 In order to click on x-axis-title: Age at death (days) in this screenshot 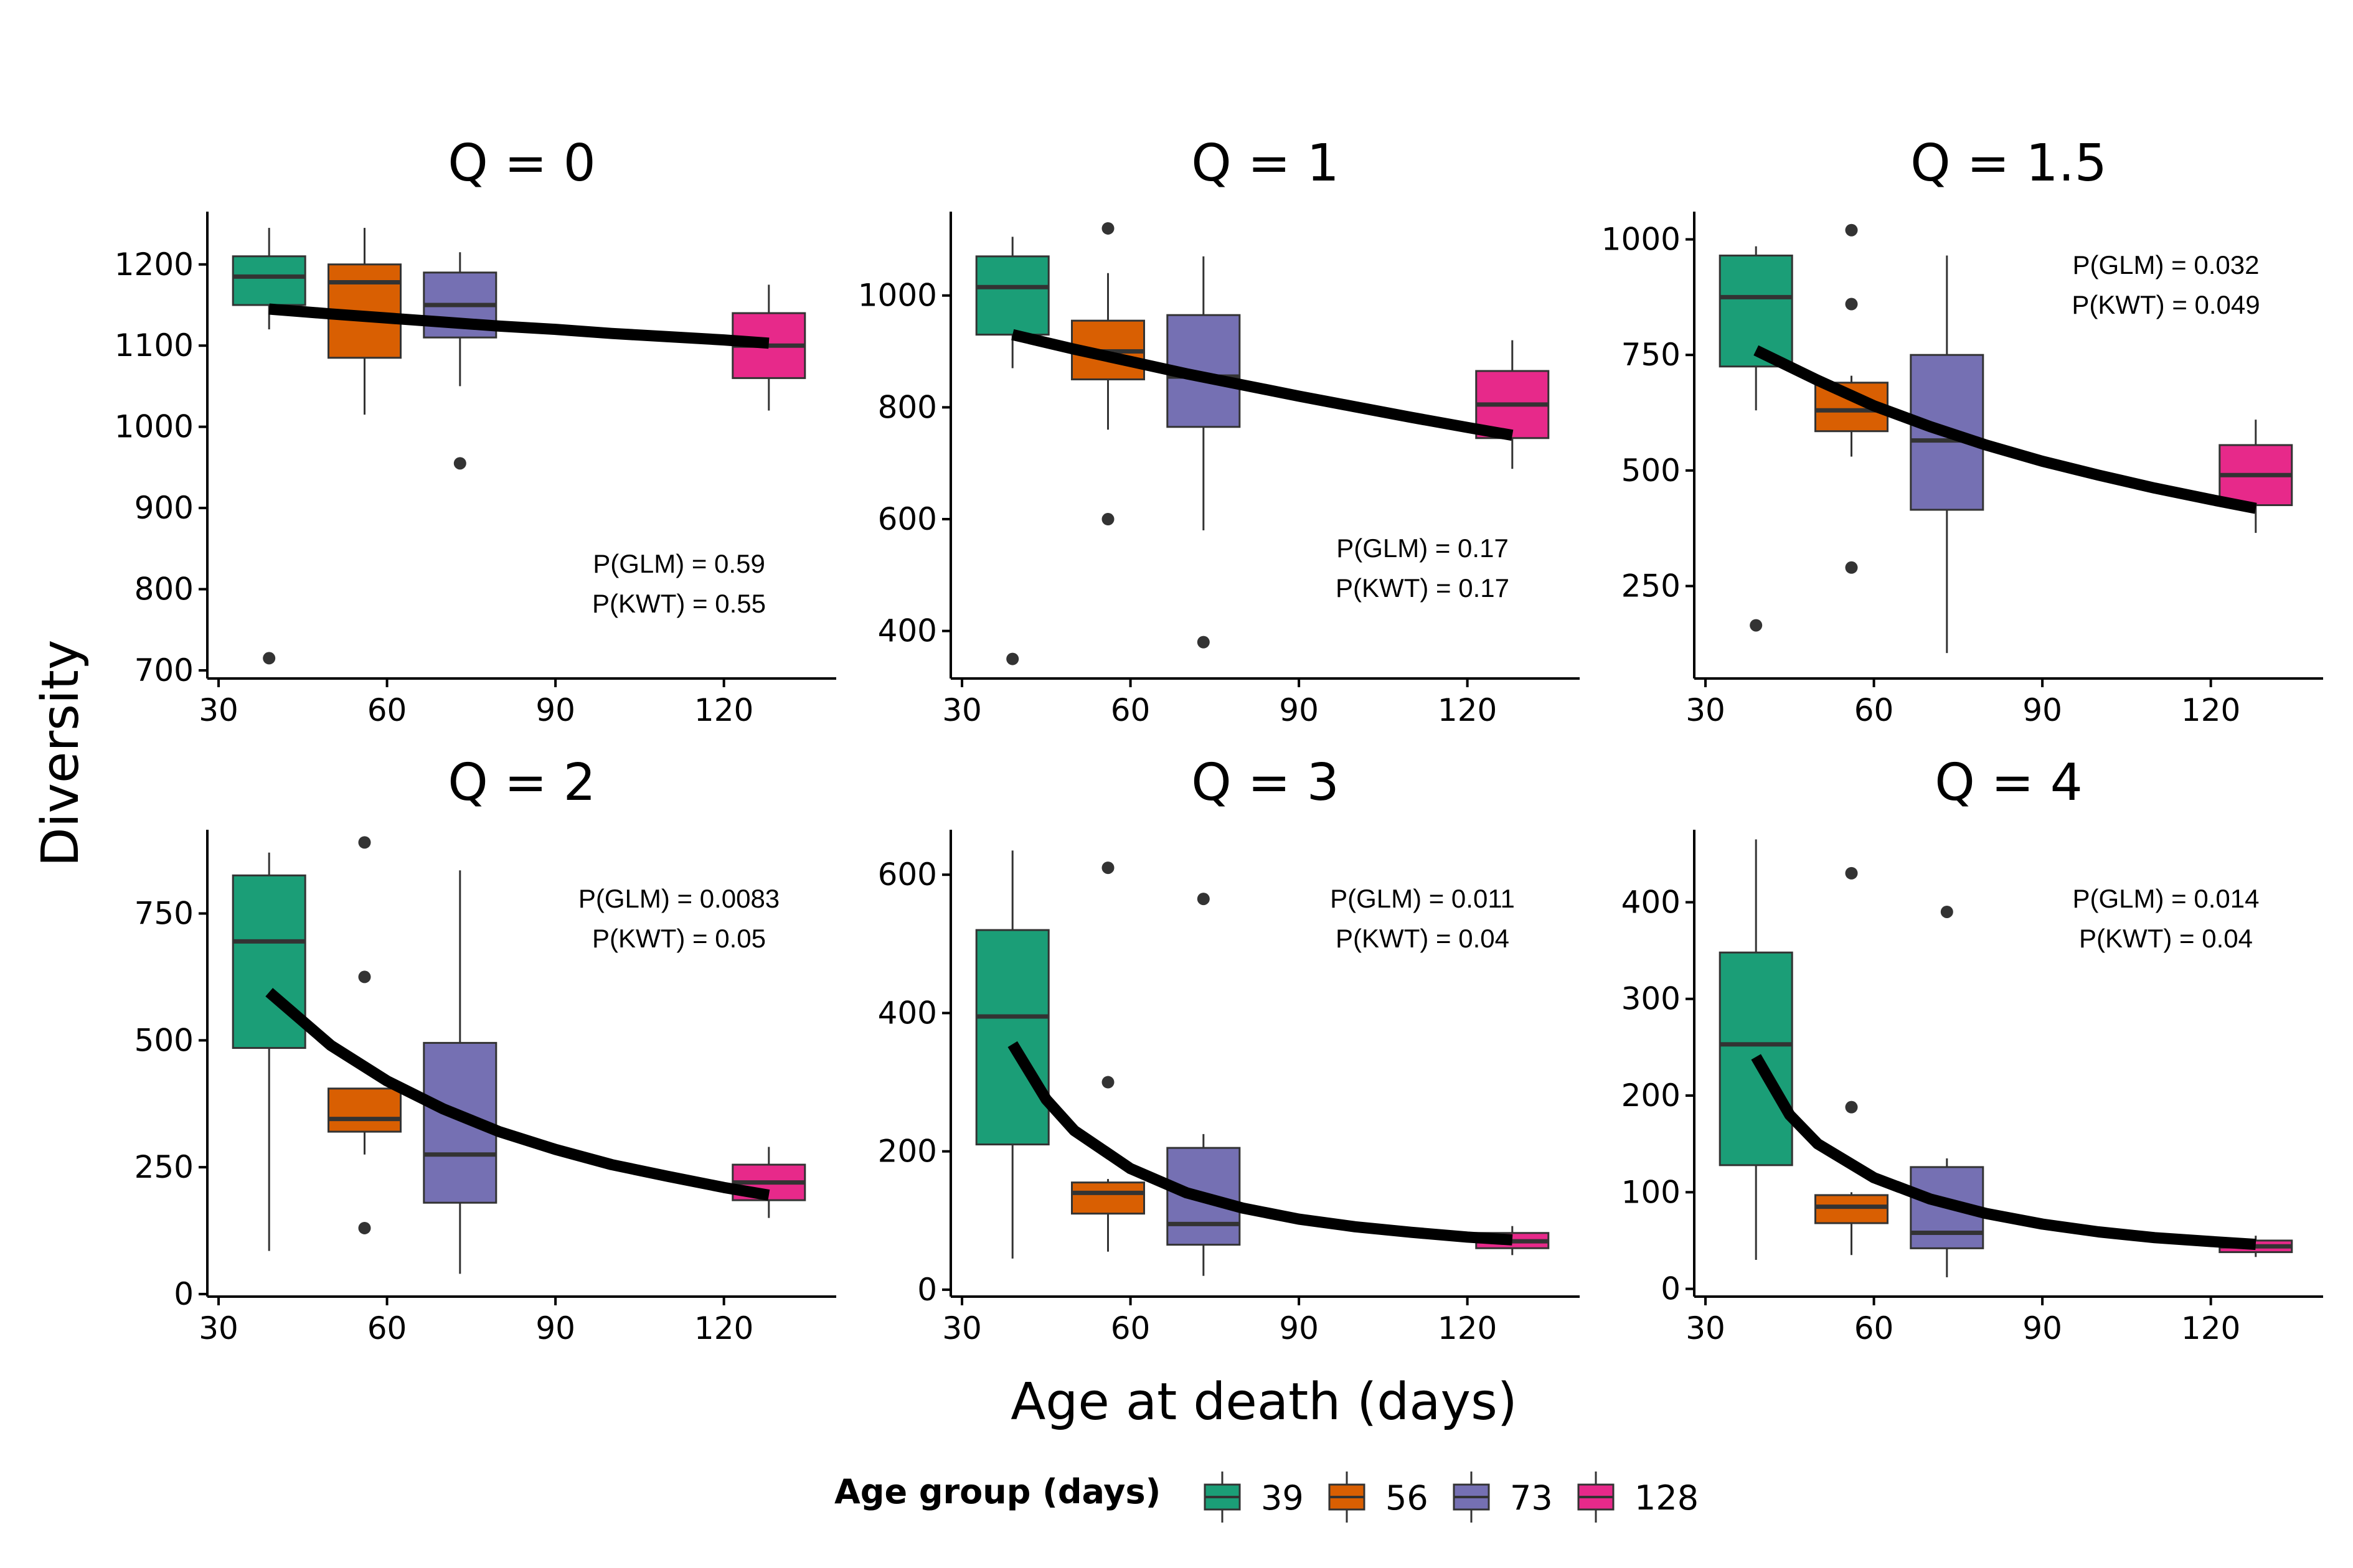, I will do `click(1264, 1402)`.